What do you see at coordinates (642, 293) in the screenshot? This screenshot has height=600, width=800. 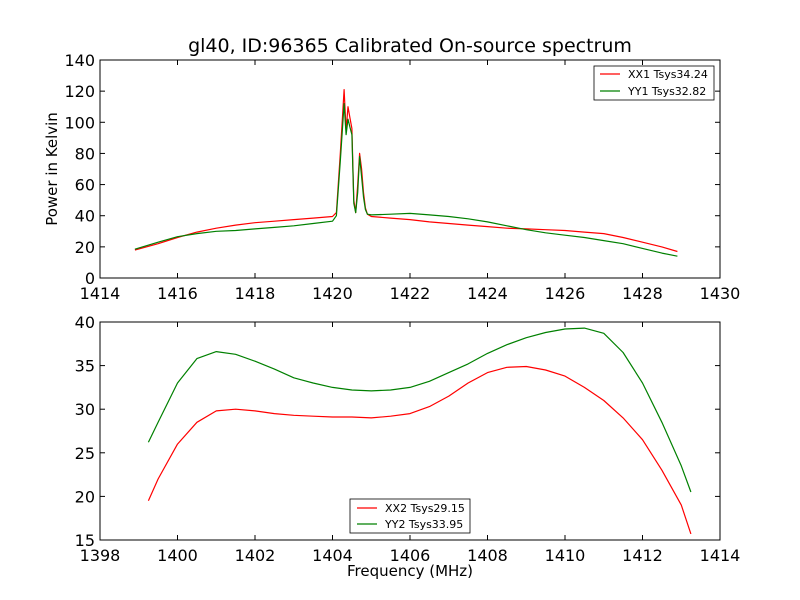 I see `top-x-tick-label: 1428` at bounding box center [642, 293].